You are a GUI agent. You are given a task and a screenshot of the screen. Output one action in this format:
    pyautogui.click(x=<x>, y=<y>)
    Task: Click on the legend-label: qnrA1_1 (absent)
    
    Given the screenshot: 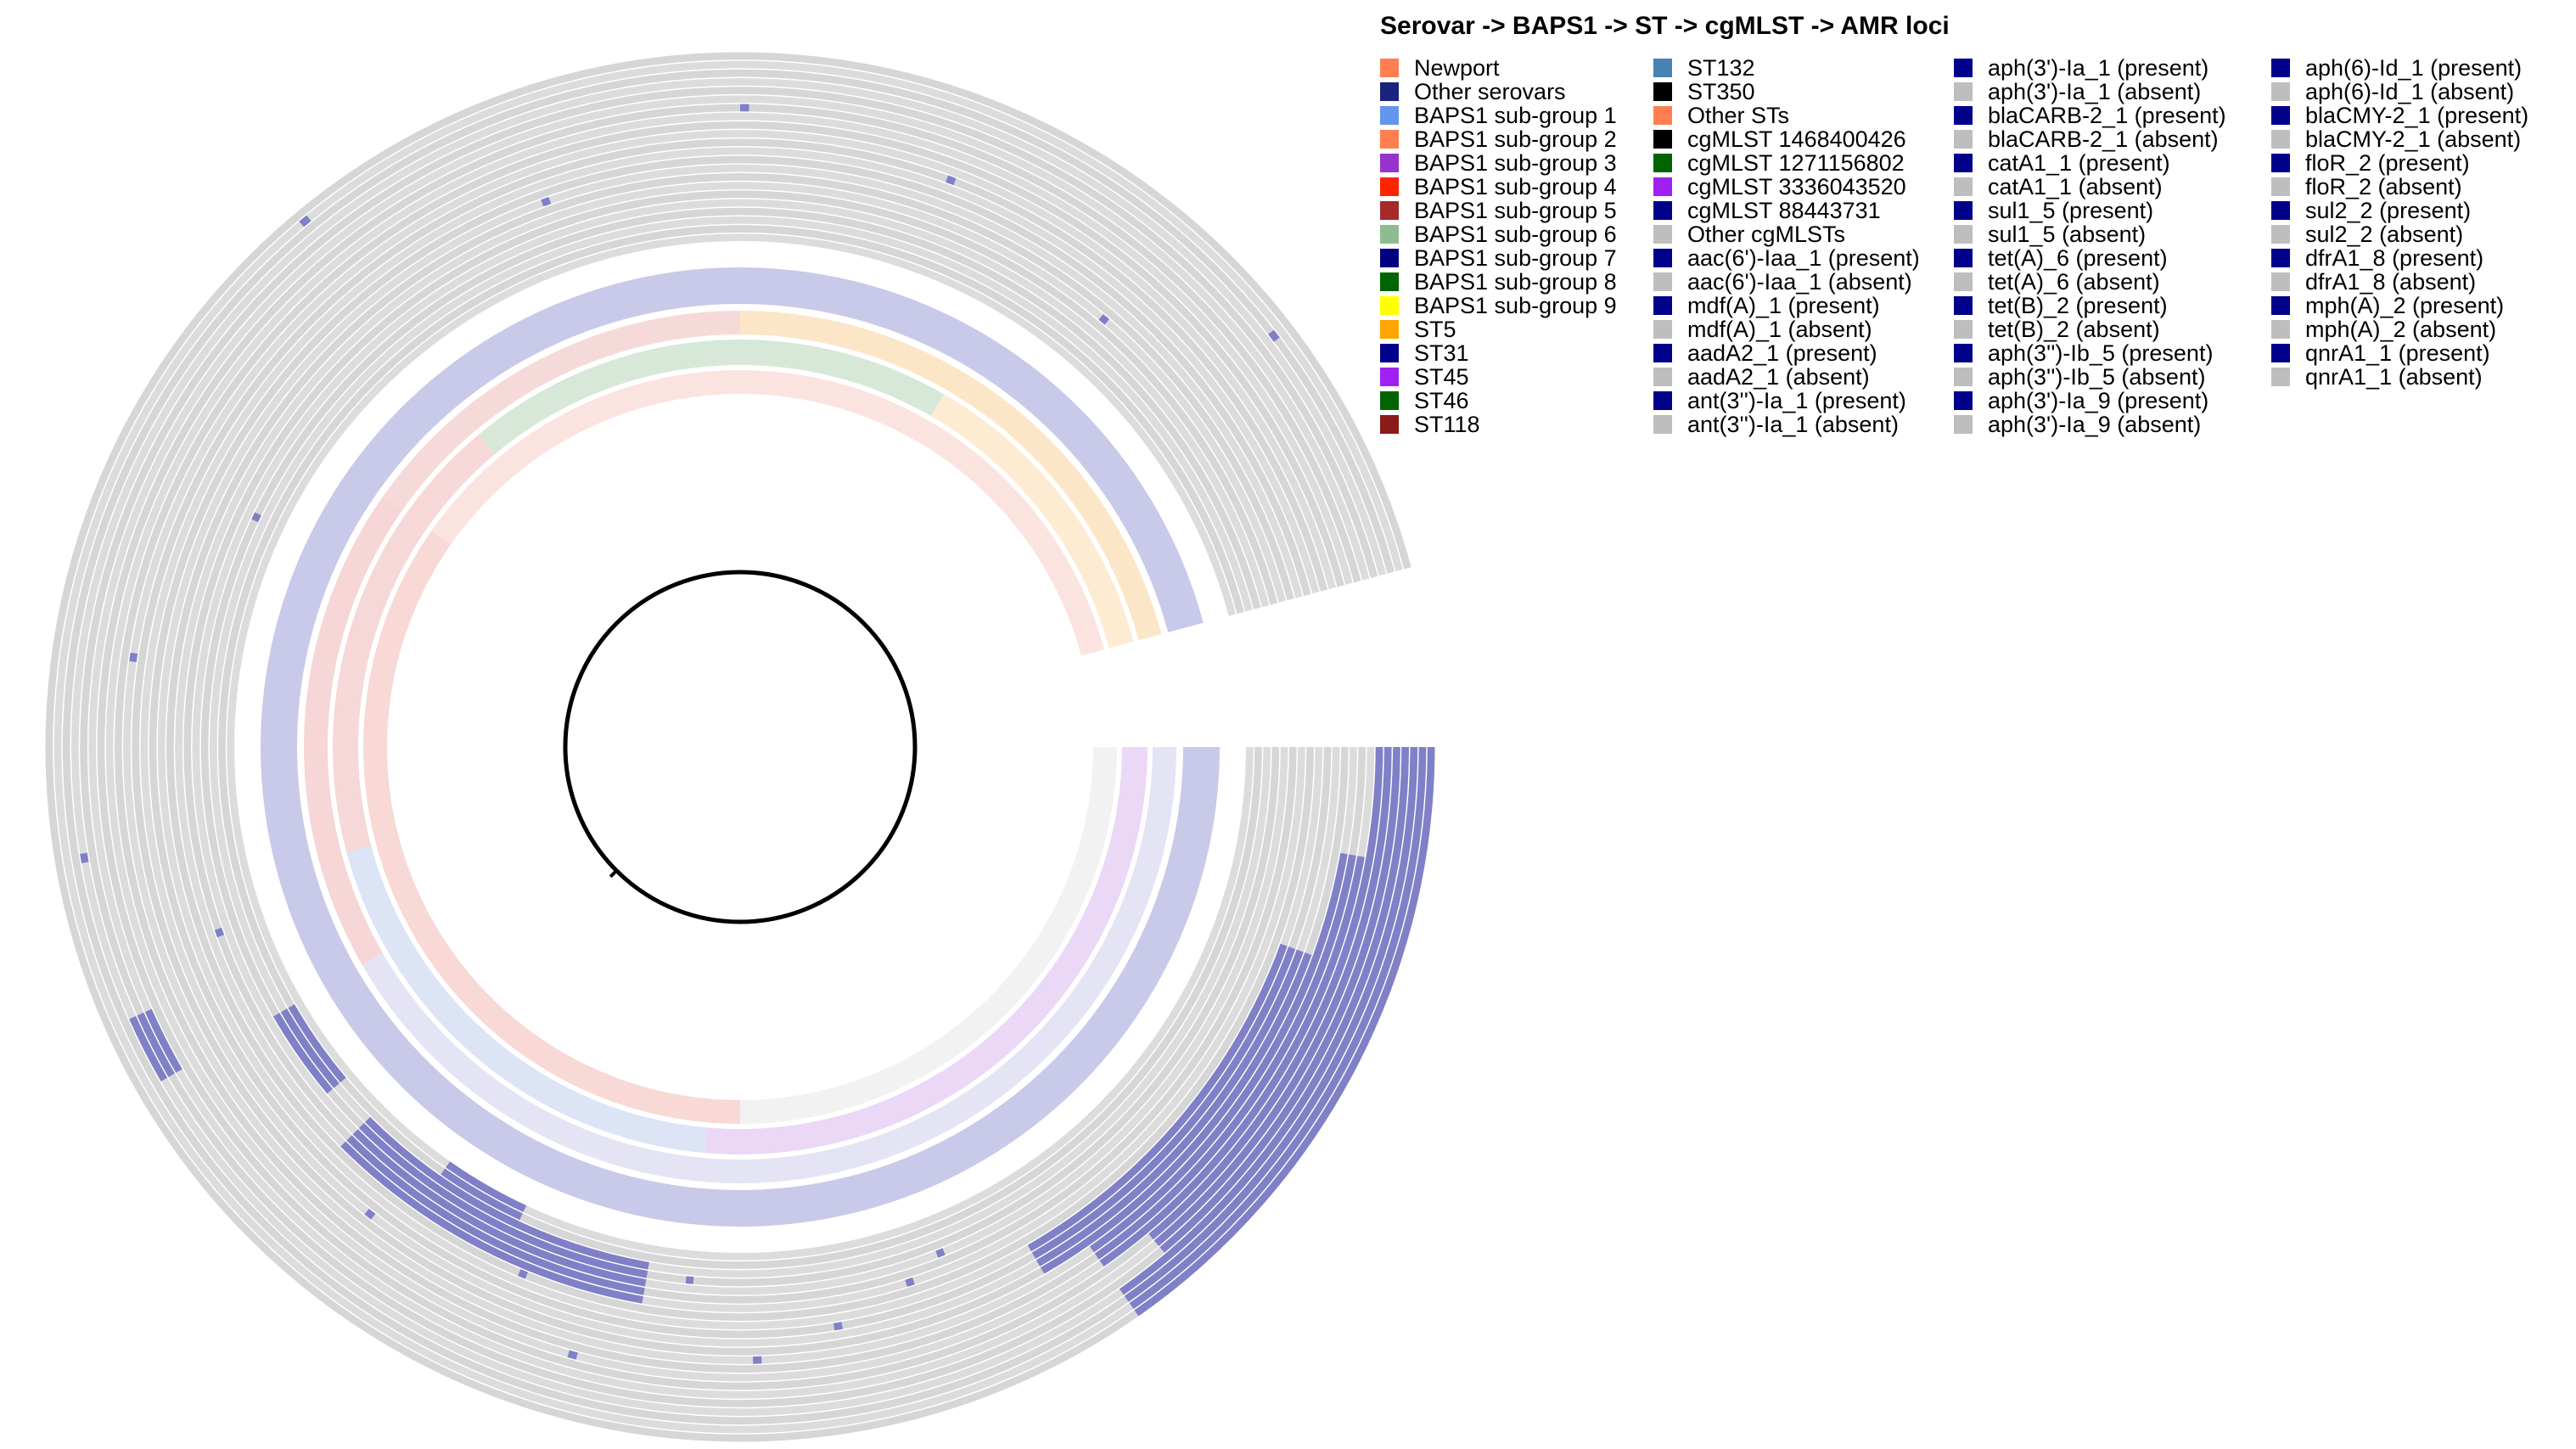 What is the action you would take?
    pyautogui.click(x=2394, y=376)
    